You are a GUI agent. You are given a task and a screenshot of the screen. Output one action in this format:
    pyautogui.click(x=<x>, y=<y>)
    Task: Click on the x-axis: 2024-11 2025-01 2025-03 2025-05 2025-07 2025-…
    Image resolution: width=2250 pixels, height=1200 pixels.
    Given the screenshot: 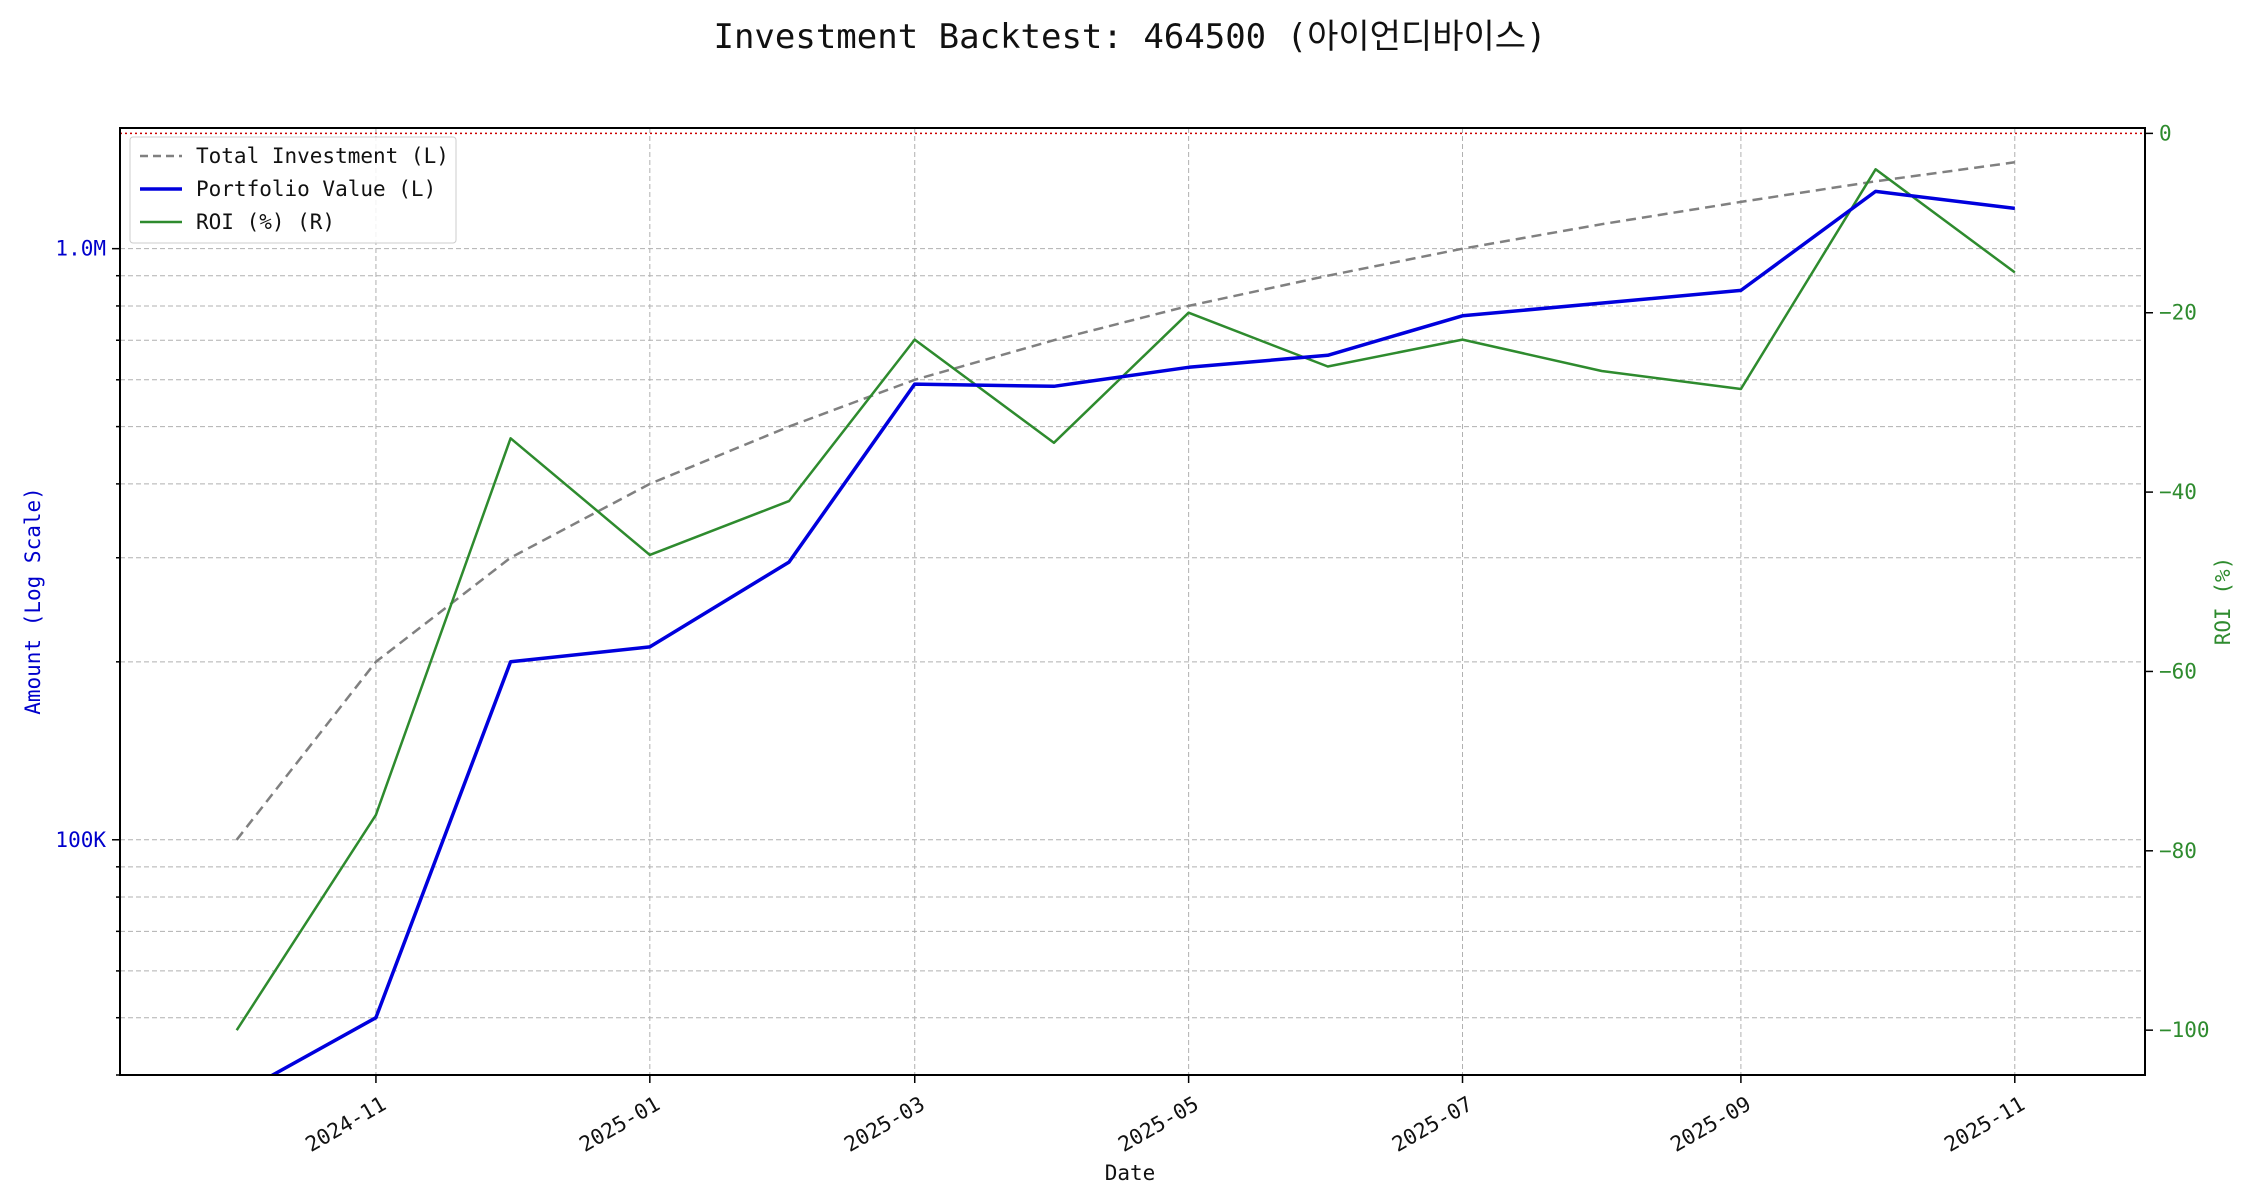 What is the action you would take?
    pyautogui.click(x=1165, y=1116)
    